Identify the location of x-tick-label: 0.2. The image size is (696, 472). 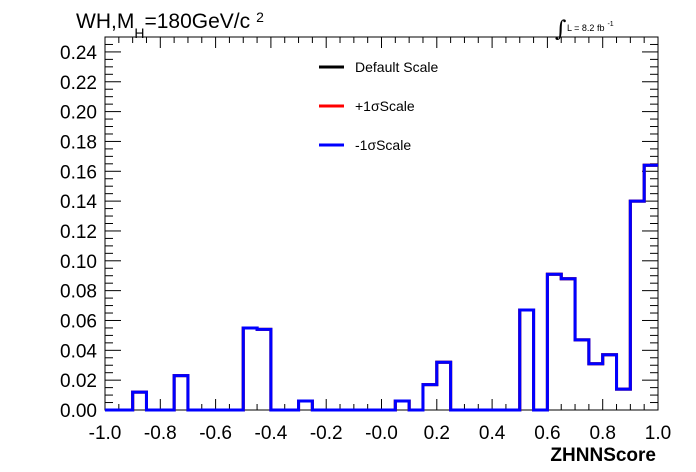
(437, 433).